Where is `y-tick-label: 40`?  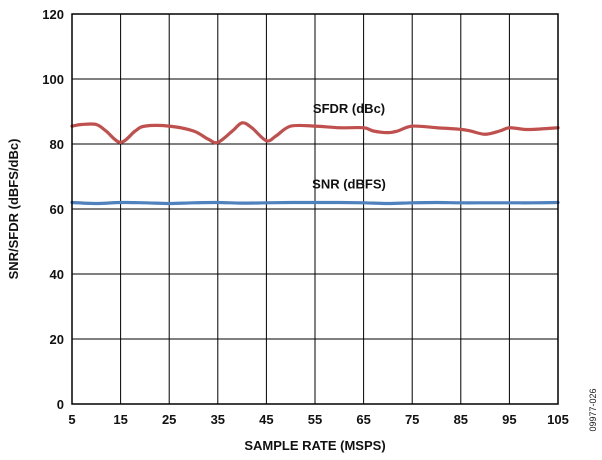
y-tick-label: 40 is located at coordinates (57, 274).